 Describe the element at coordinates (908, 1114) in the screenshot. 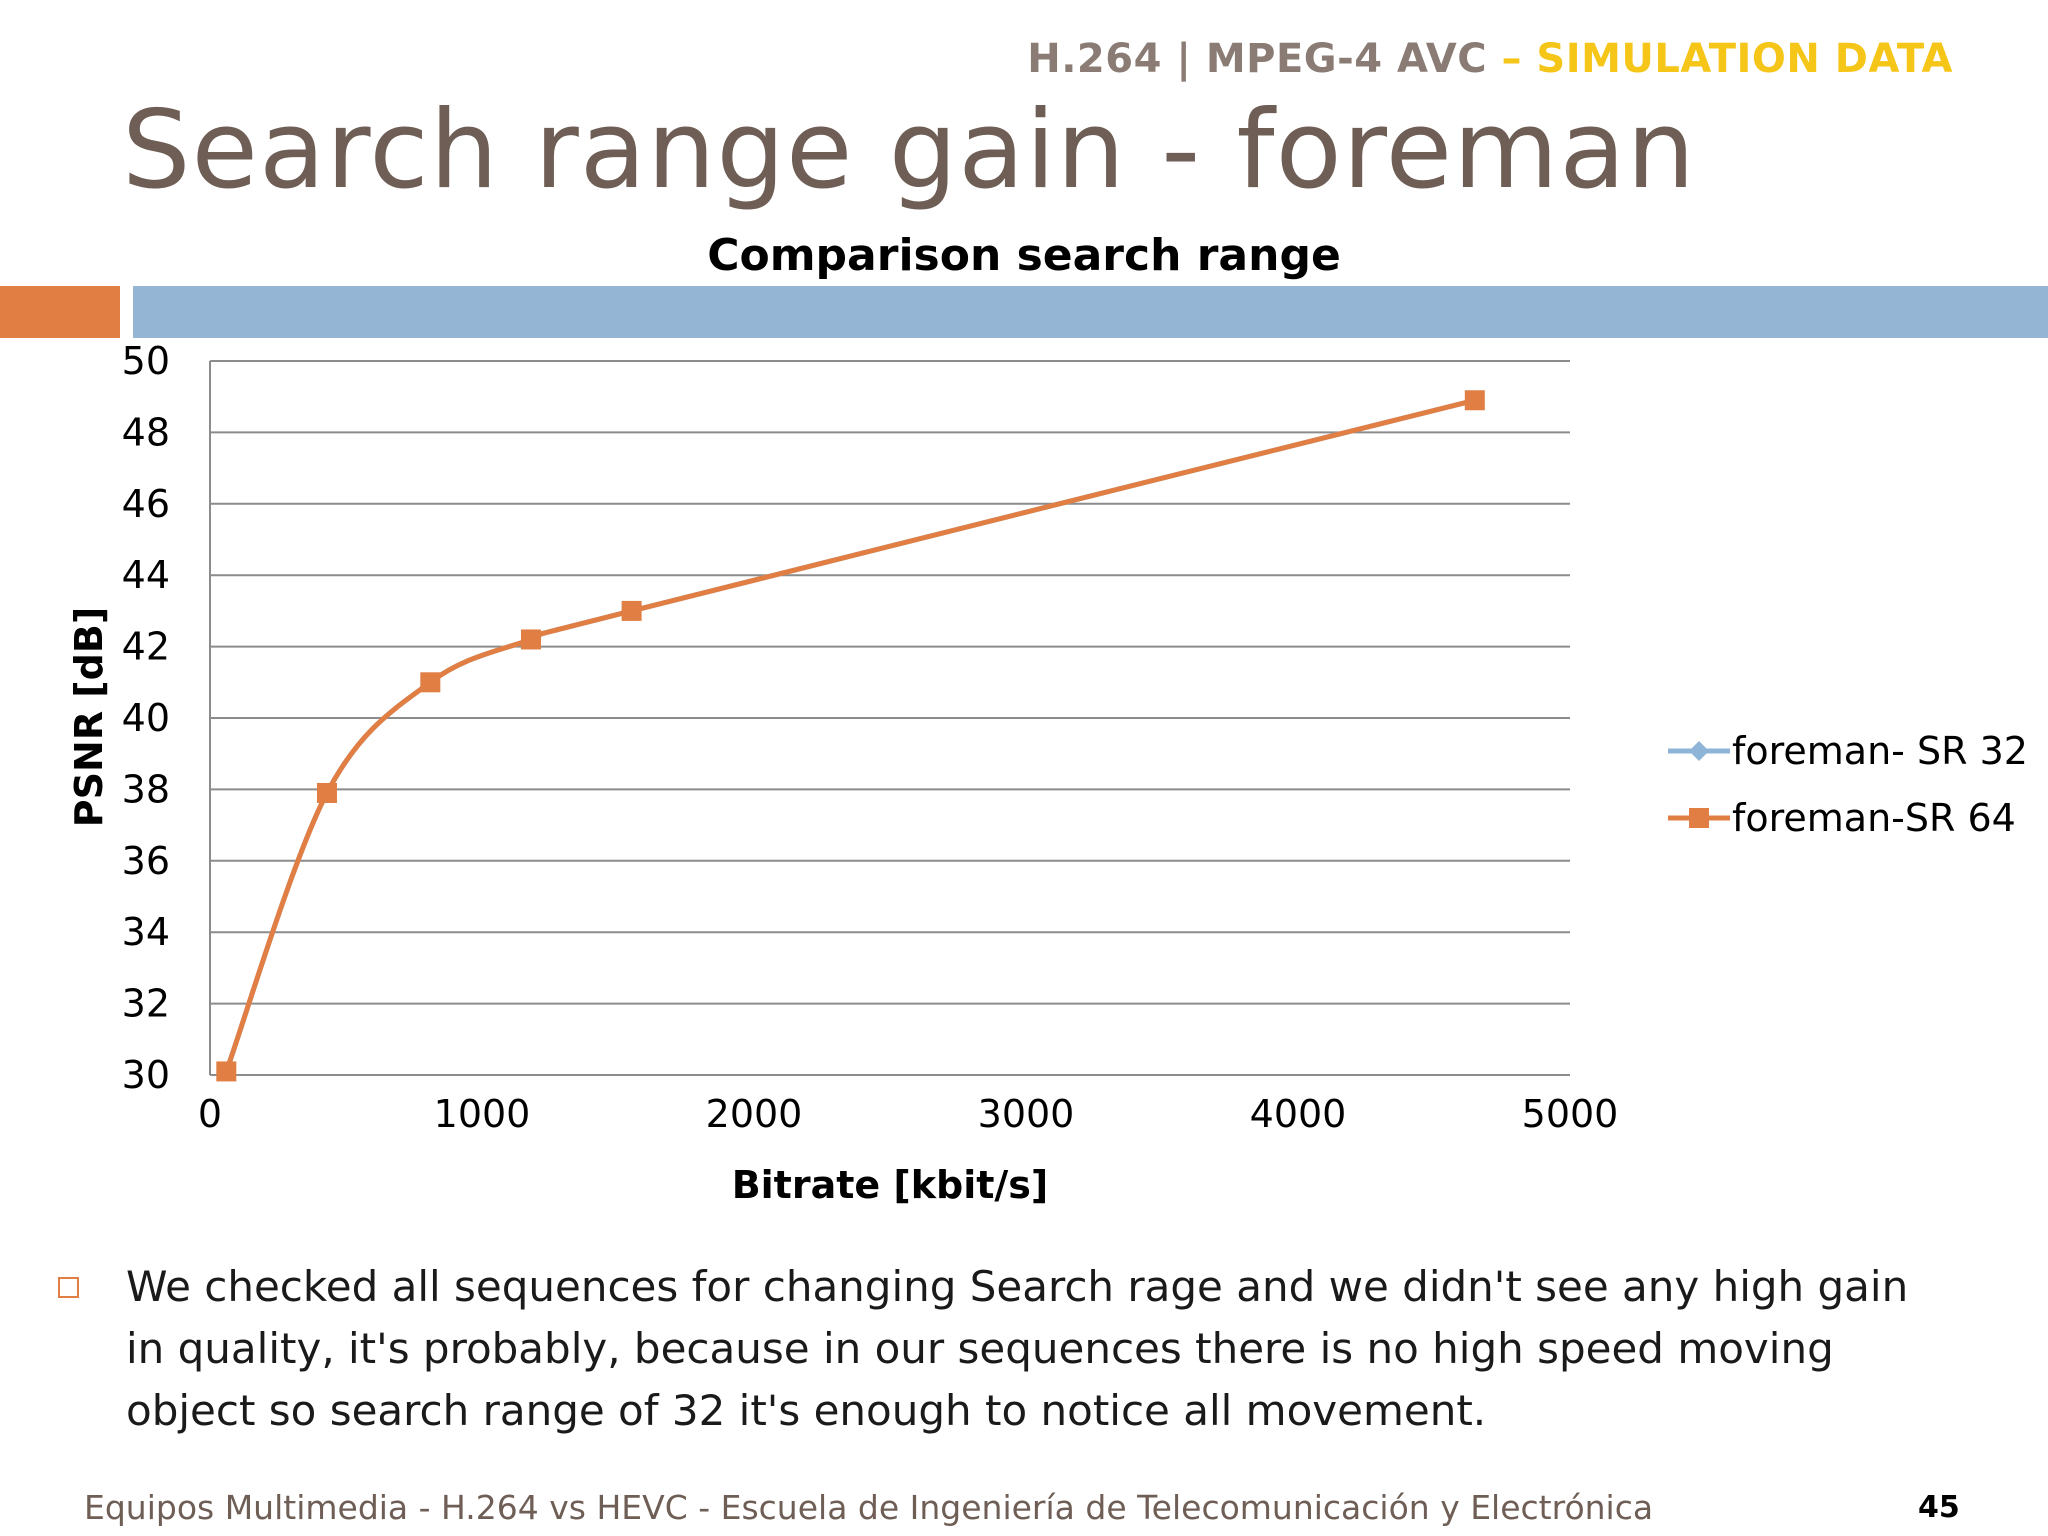

I see `x-axis-ticks: 0 1000 2000 3000 4000 5000` at that location.